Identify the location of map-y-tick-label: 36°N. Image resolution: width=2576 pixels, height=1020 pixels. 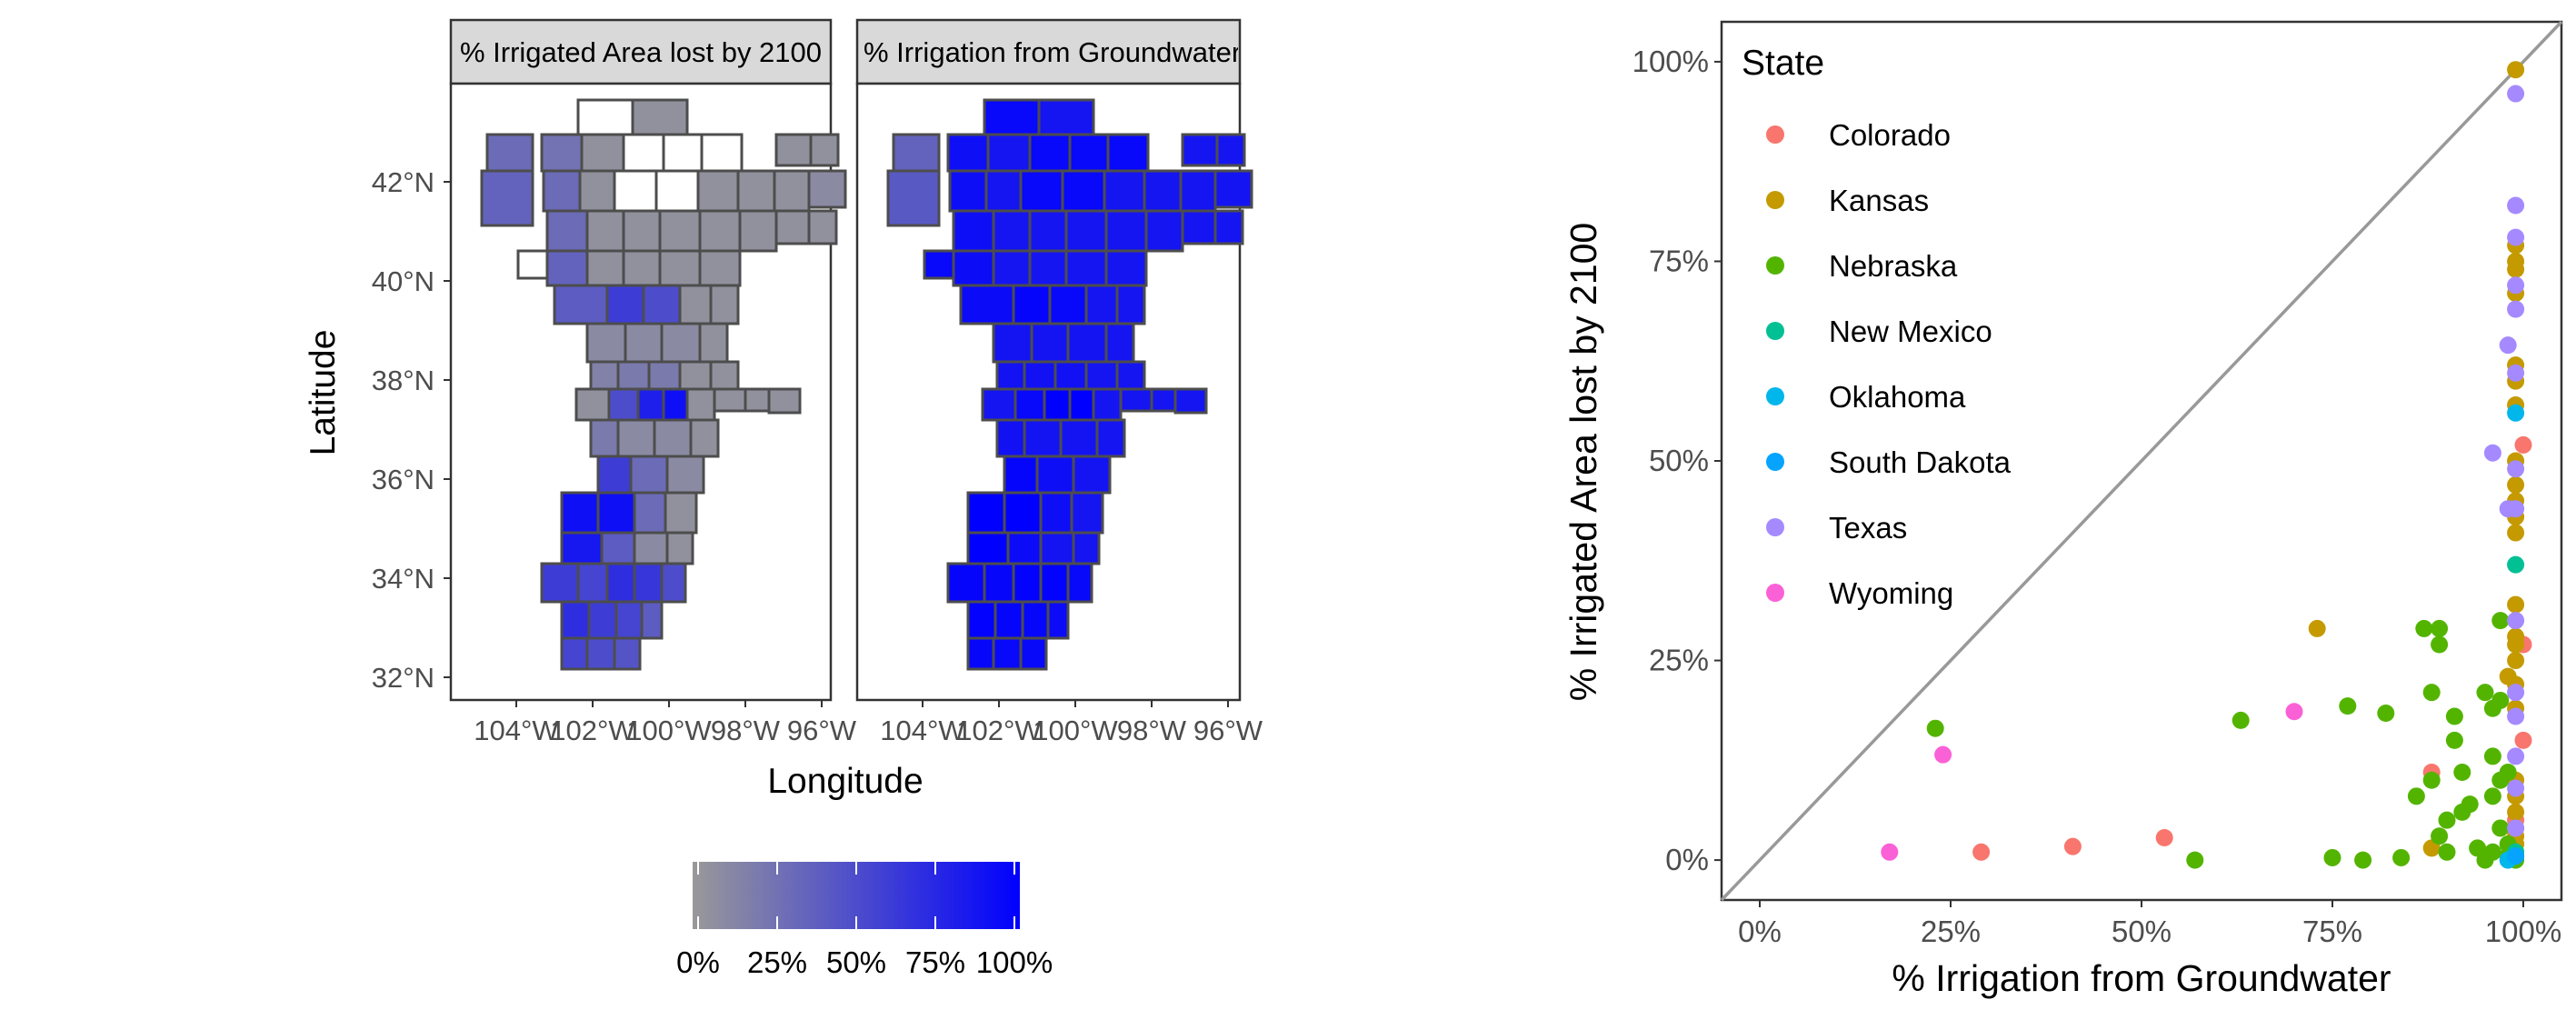
(403, 479).